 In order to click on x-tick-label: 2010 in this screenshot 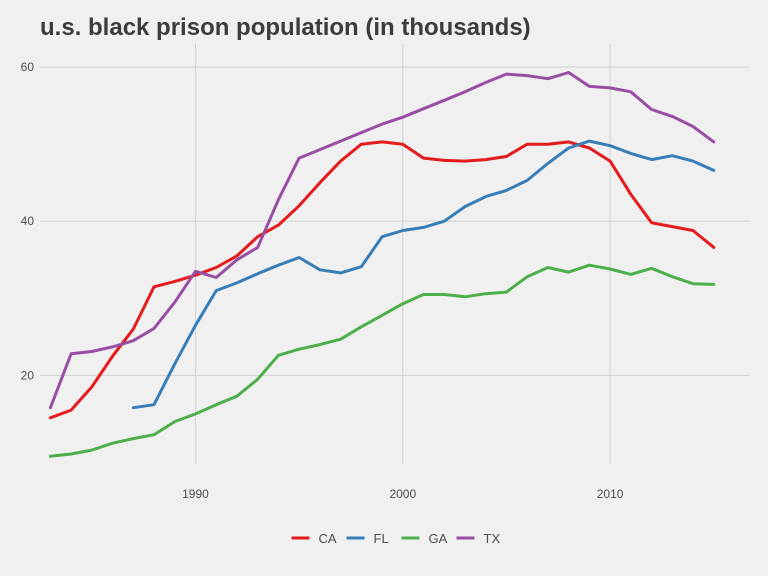, I will do `click(610, 494)`.